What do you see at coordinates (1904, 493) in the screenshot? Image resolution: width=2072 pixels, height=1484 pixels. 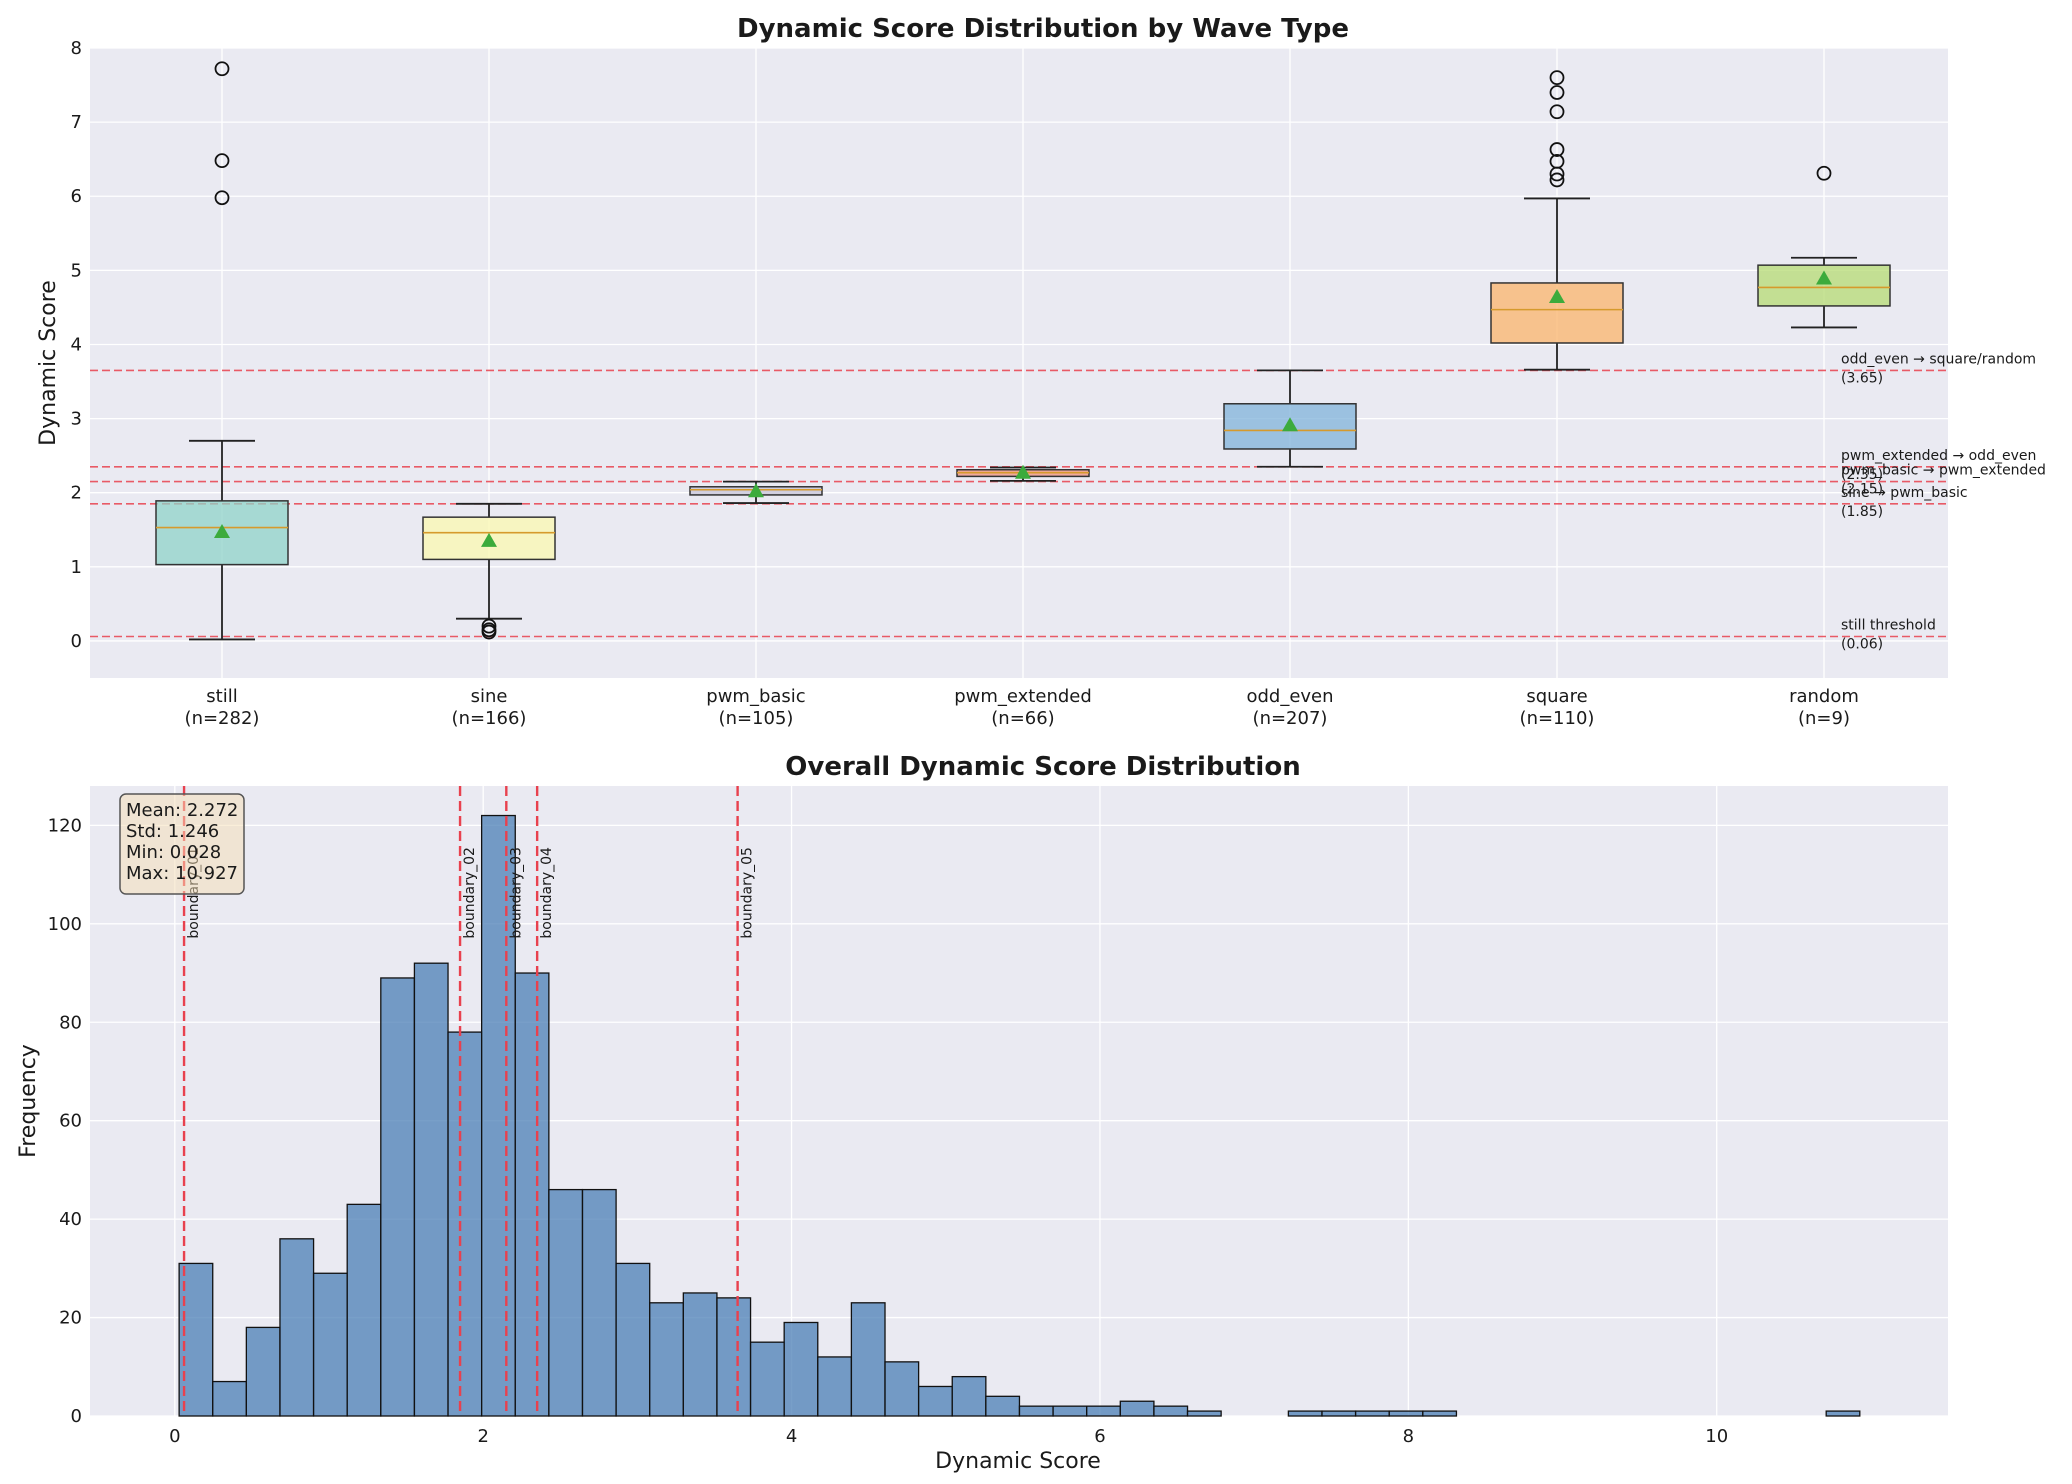 I see `threshold-label: sine → pwm_basic` at bounding box center [1904, 493].